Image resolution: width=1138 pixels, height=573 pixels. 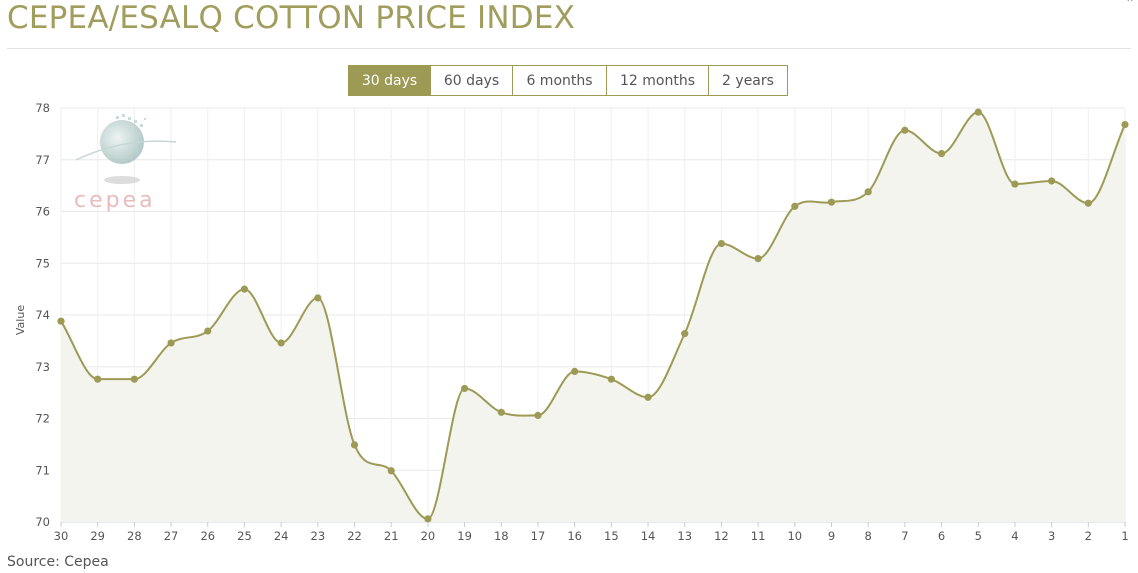 I want to click on tab-2-years: 2 years, so click(x=748, y=80).